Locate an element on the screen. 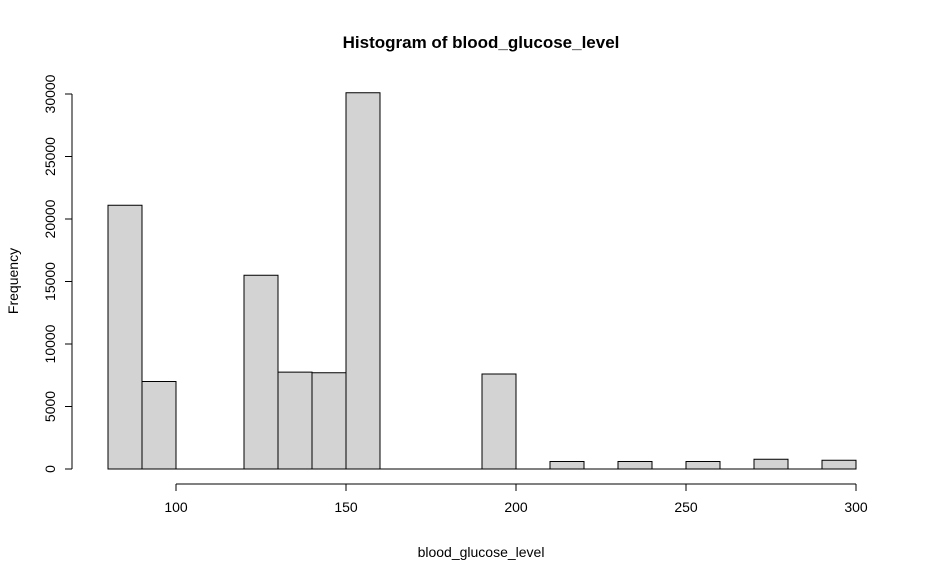  y-axis-label: Frequency is located at coordinates (13, 281).